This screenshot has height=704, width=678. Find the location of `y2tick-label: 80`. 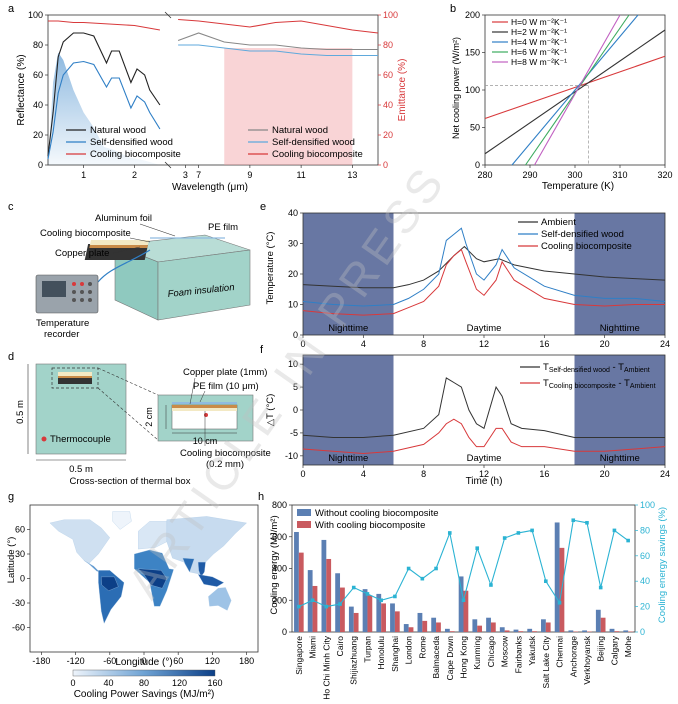

y2tick-label: 80 is located at coordinates (645, 530).